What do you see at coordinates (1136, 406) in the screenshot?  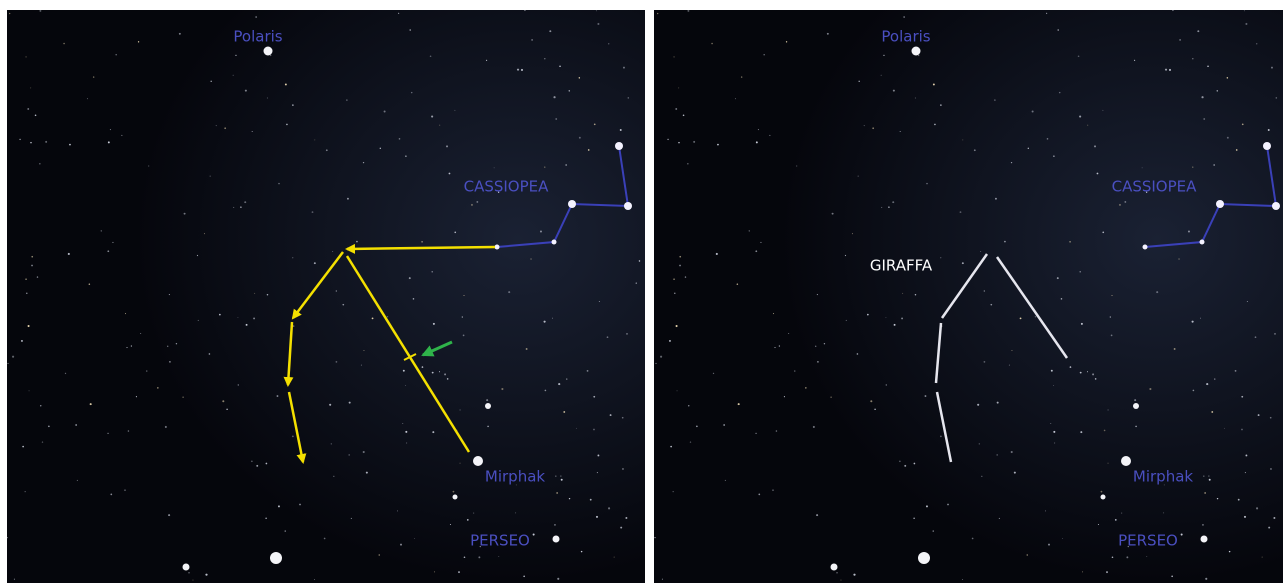 I see `bright-star` at bounding box center [1136, 406].